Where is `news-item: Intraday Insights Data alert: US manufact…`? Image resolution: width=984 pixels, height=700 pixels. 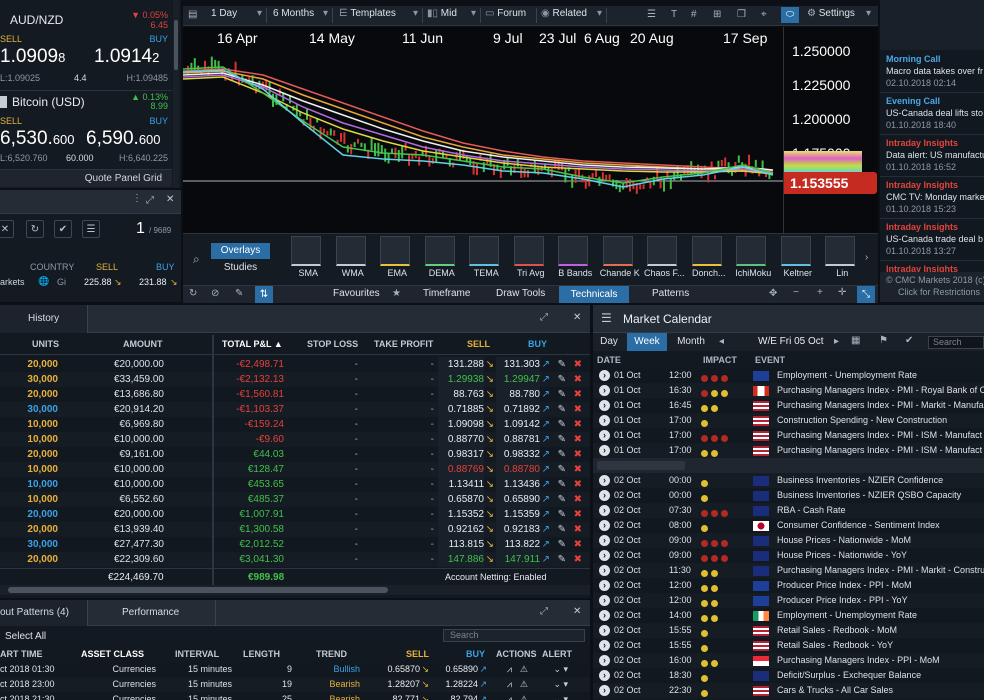
news-item: Intraday Insights Data alert: US manufact… is located at coordinates (932, 156).